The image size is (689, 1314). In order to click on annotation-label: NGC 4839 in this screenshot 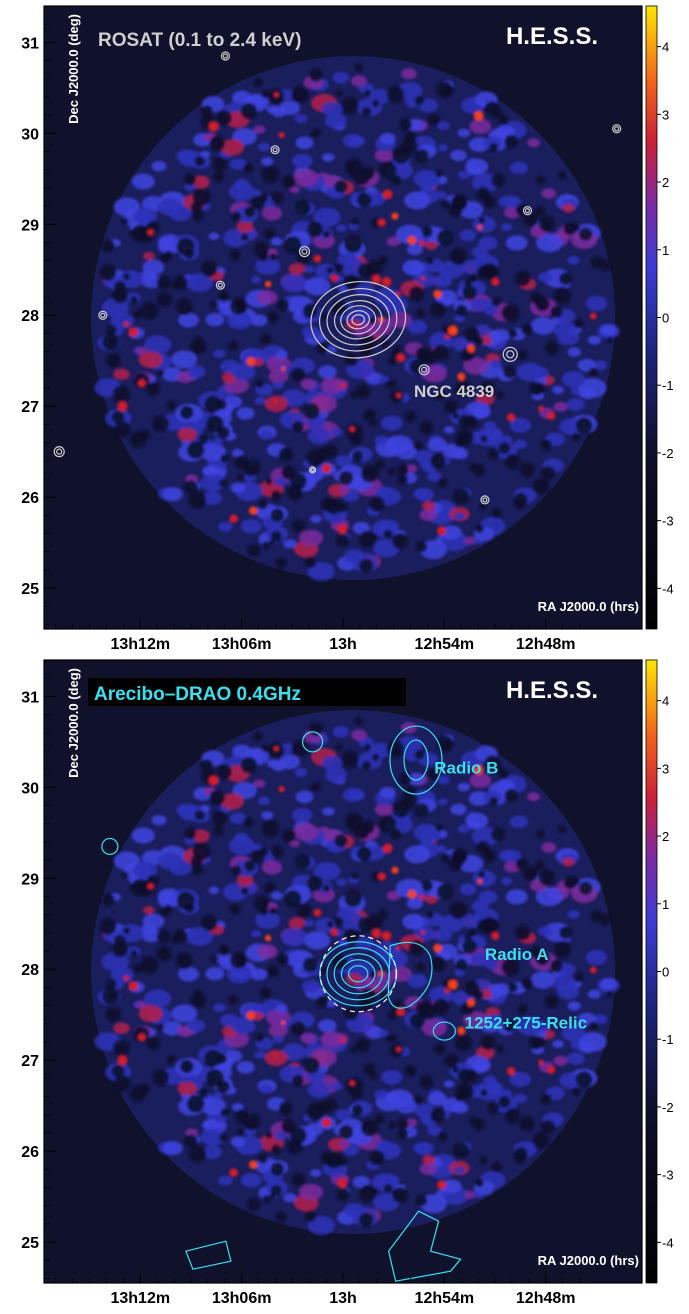, I will do `click(454, 391)`.